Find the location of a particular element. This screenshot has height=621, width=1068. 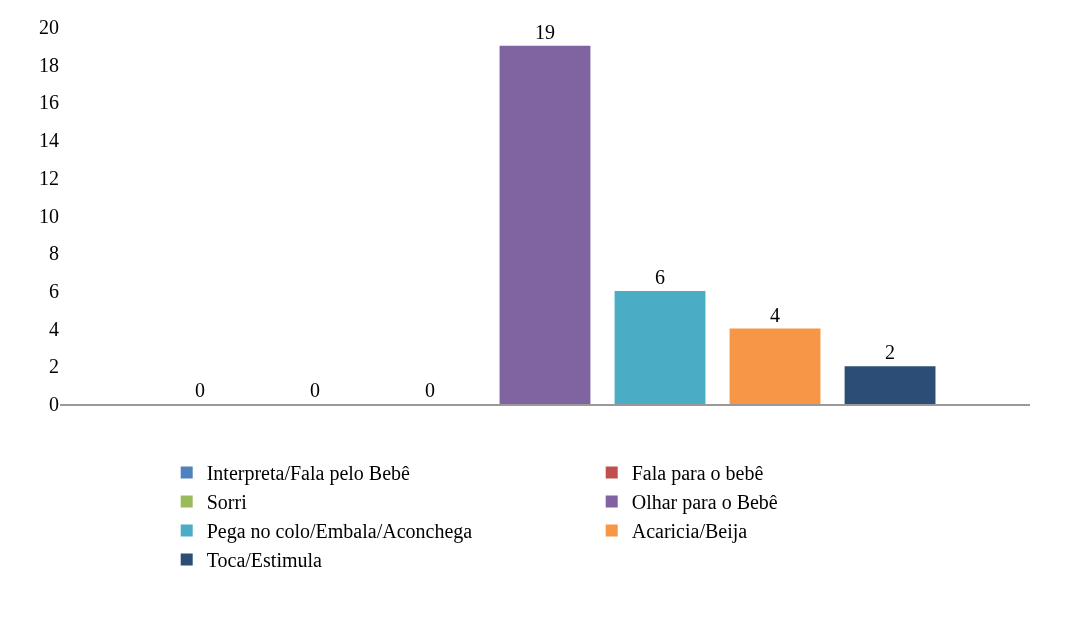

data-label: 6 is located at coordinates (660, 276).